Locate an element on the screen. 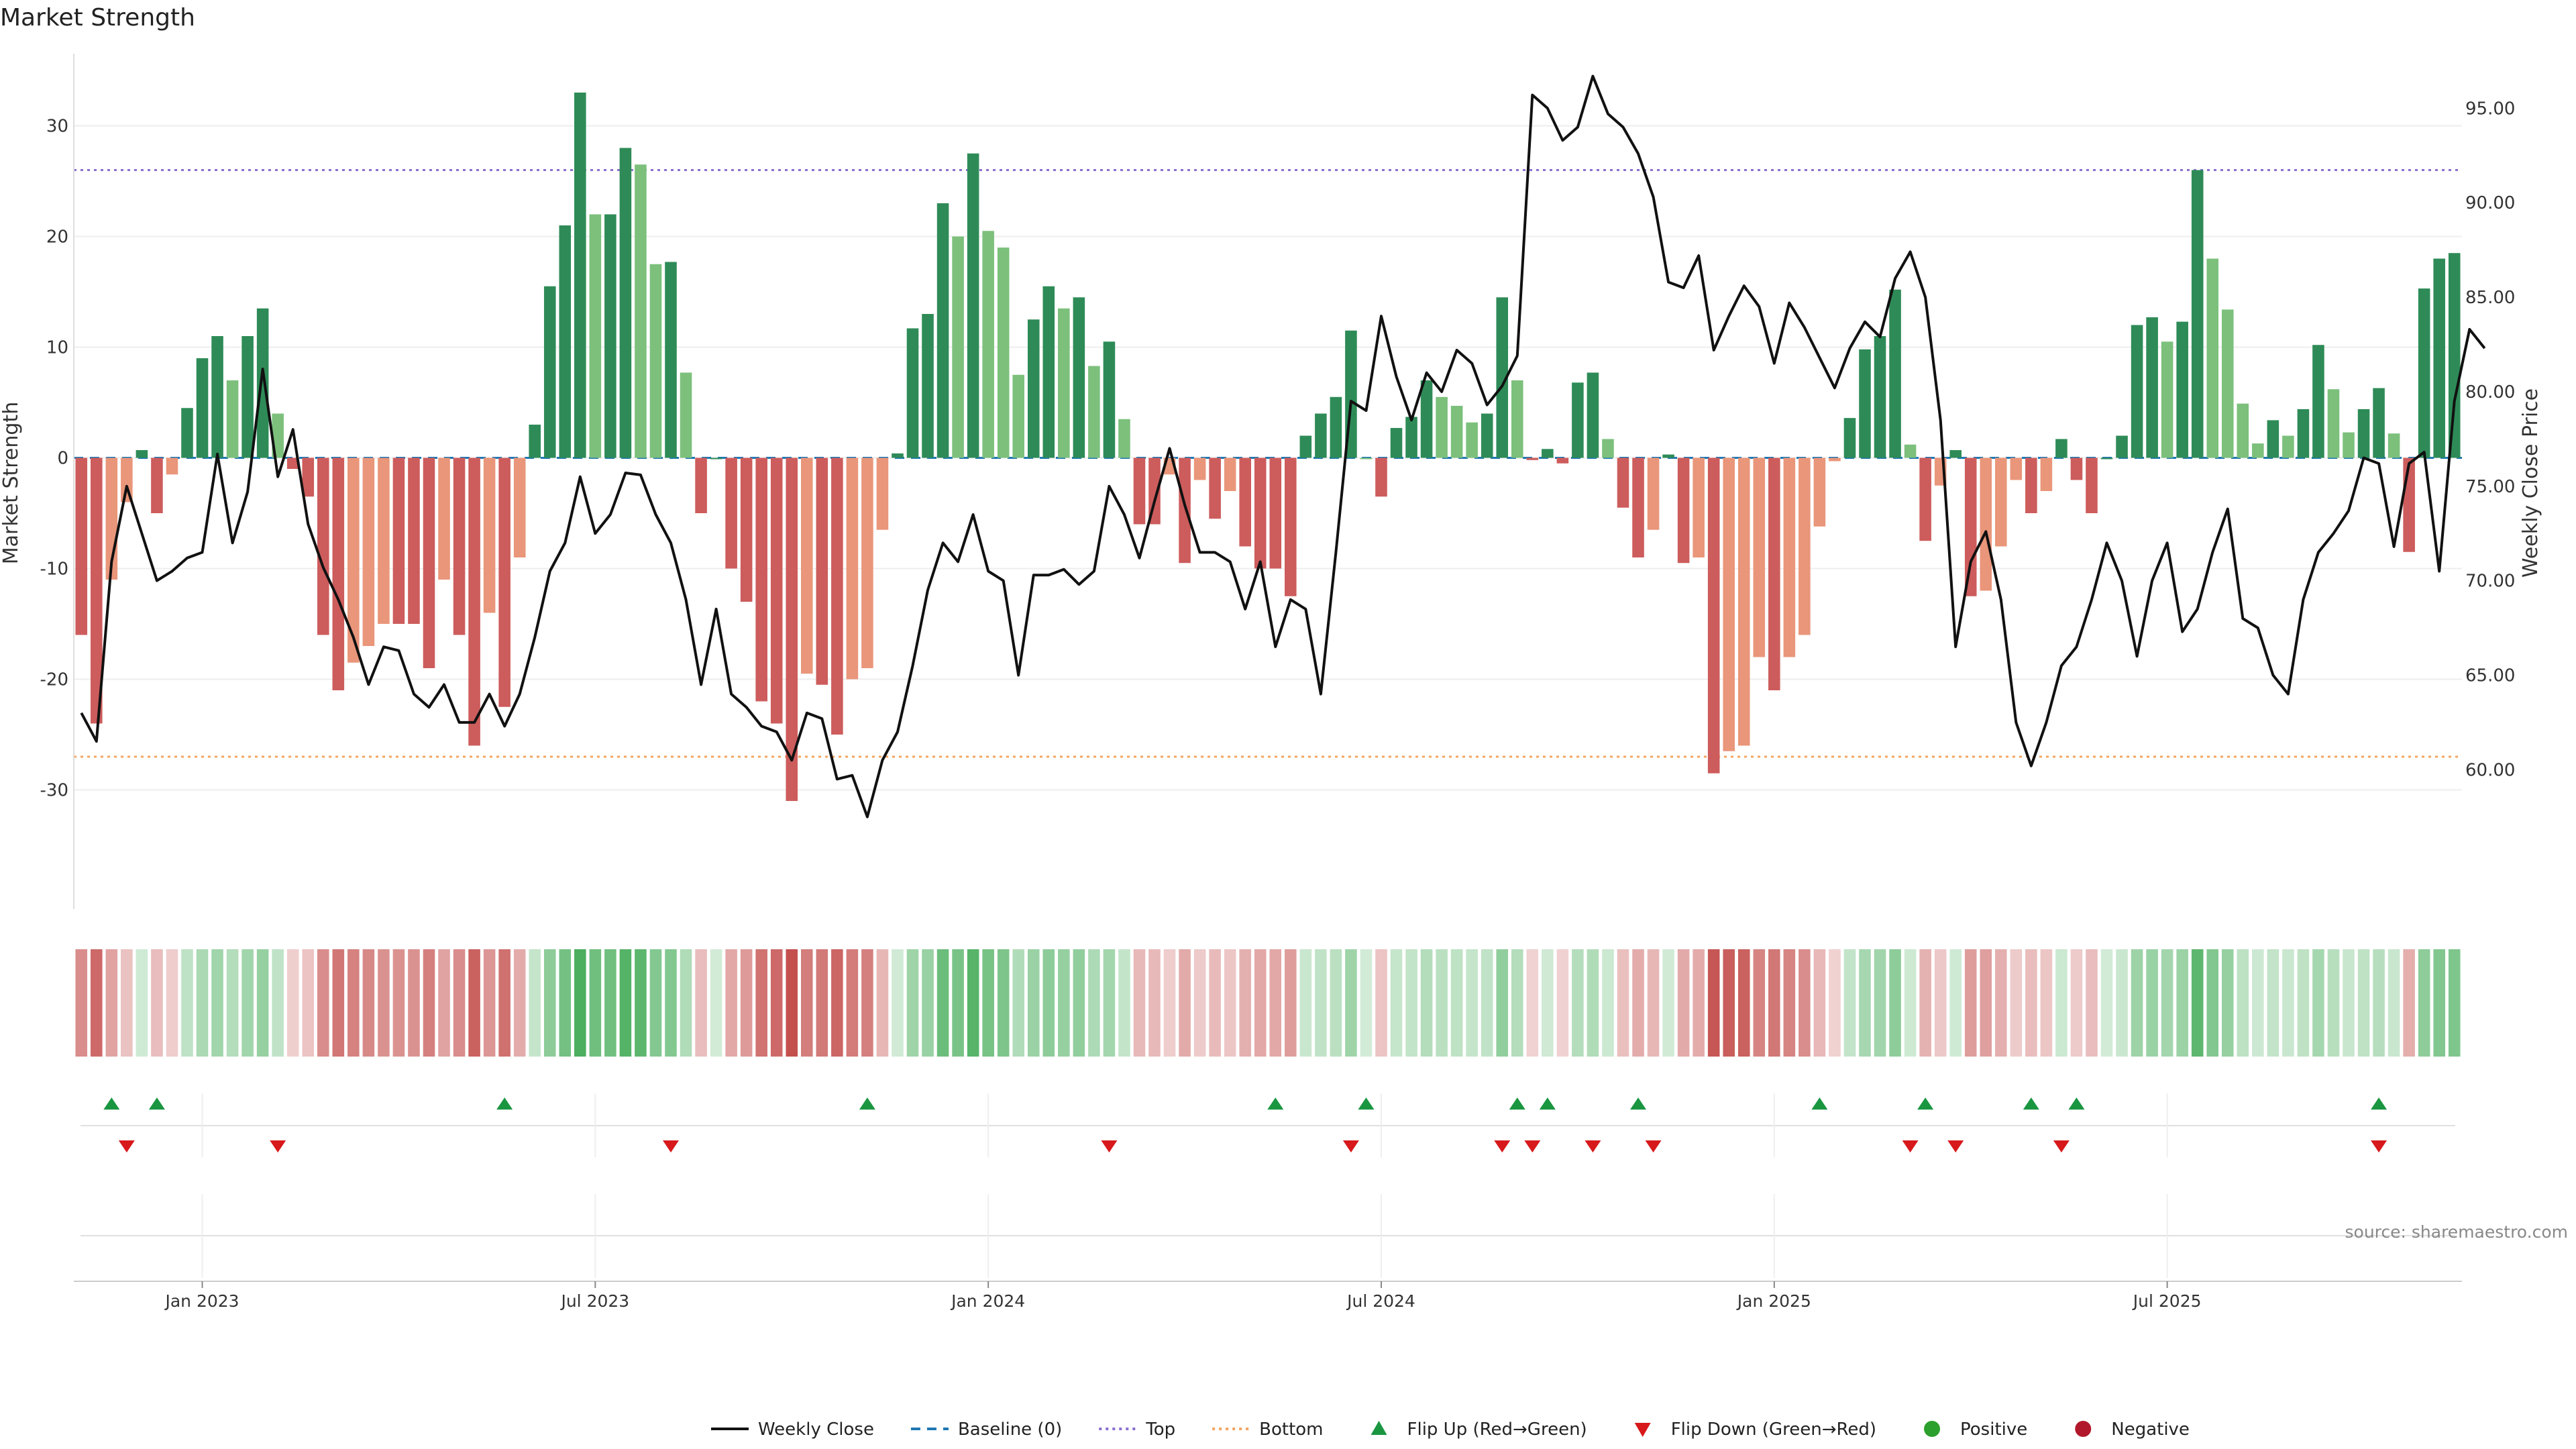 The image size is (2576, 1449). legend-label: Negative is located at coordinates (2150, 1429).